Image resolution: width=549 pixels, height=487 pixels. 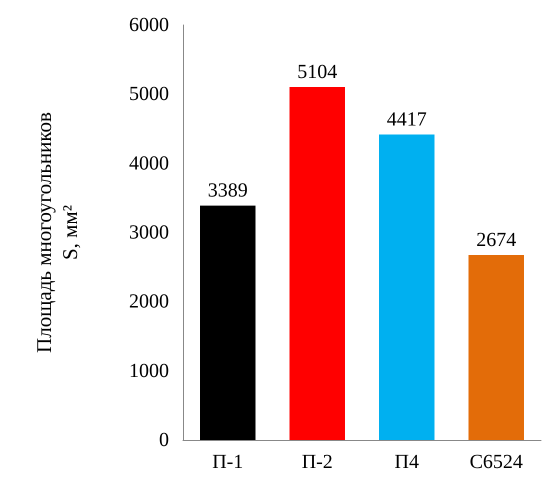 I want to click on data-label: 5104, so click(x=317, y=71).